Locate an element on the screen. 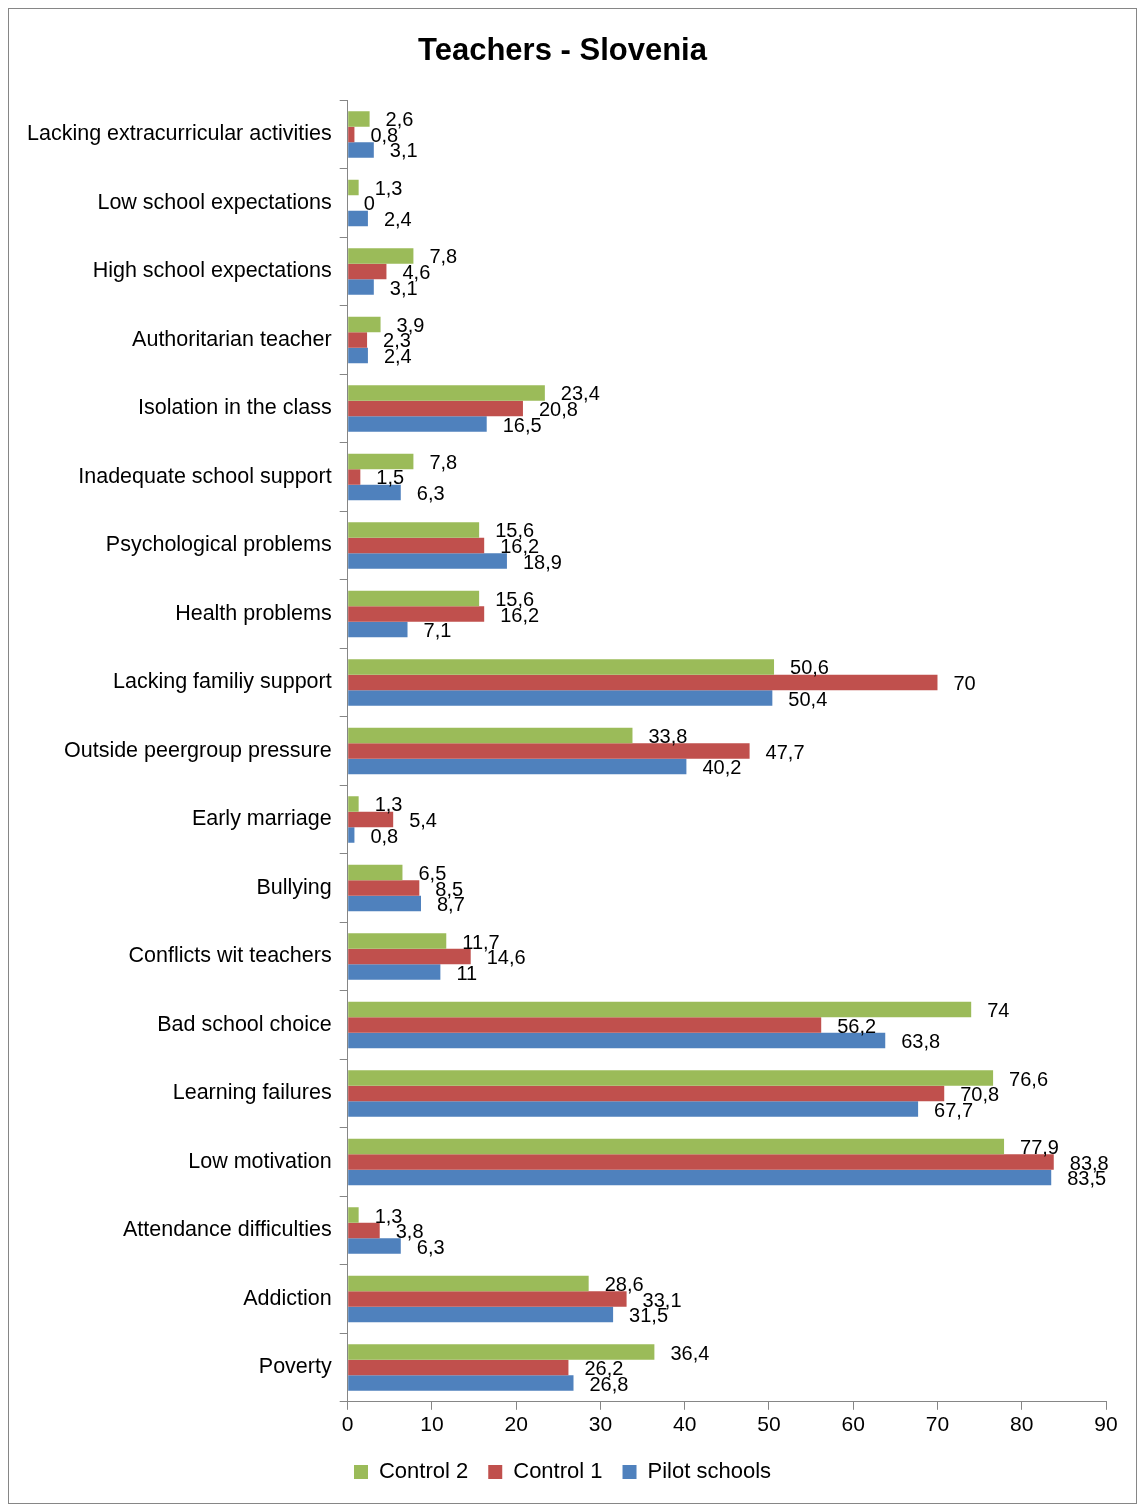 The image size is (1145, 1512). y-tick-label: Outside peergroup pressure is located at coordinates (197, 749).